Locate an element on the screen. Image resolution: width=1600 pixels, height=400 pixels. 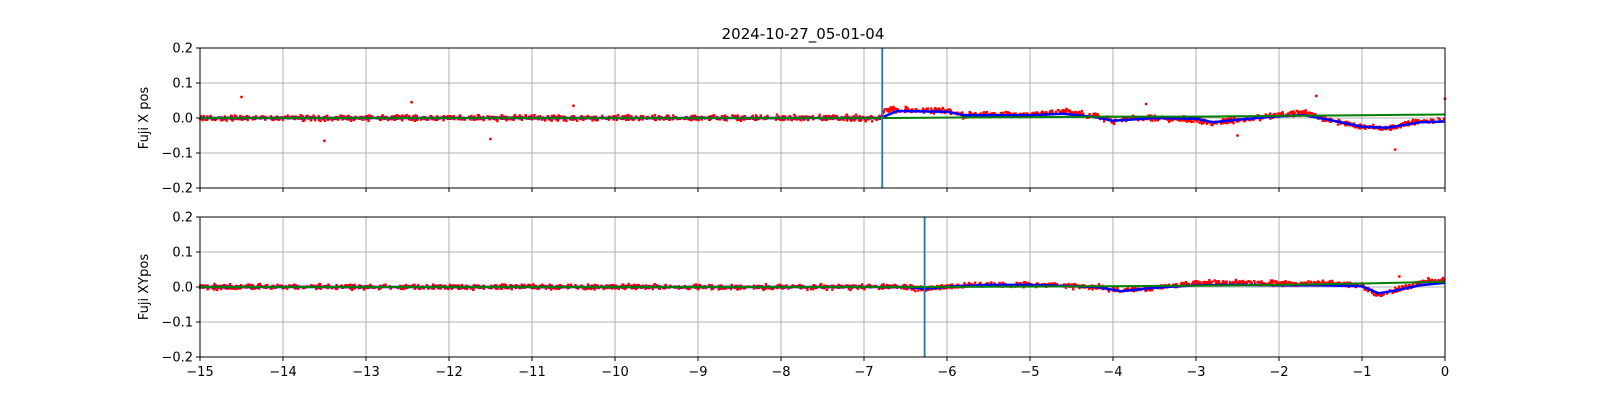
outlier-point is located at coordinates (241, 97).